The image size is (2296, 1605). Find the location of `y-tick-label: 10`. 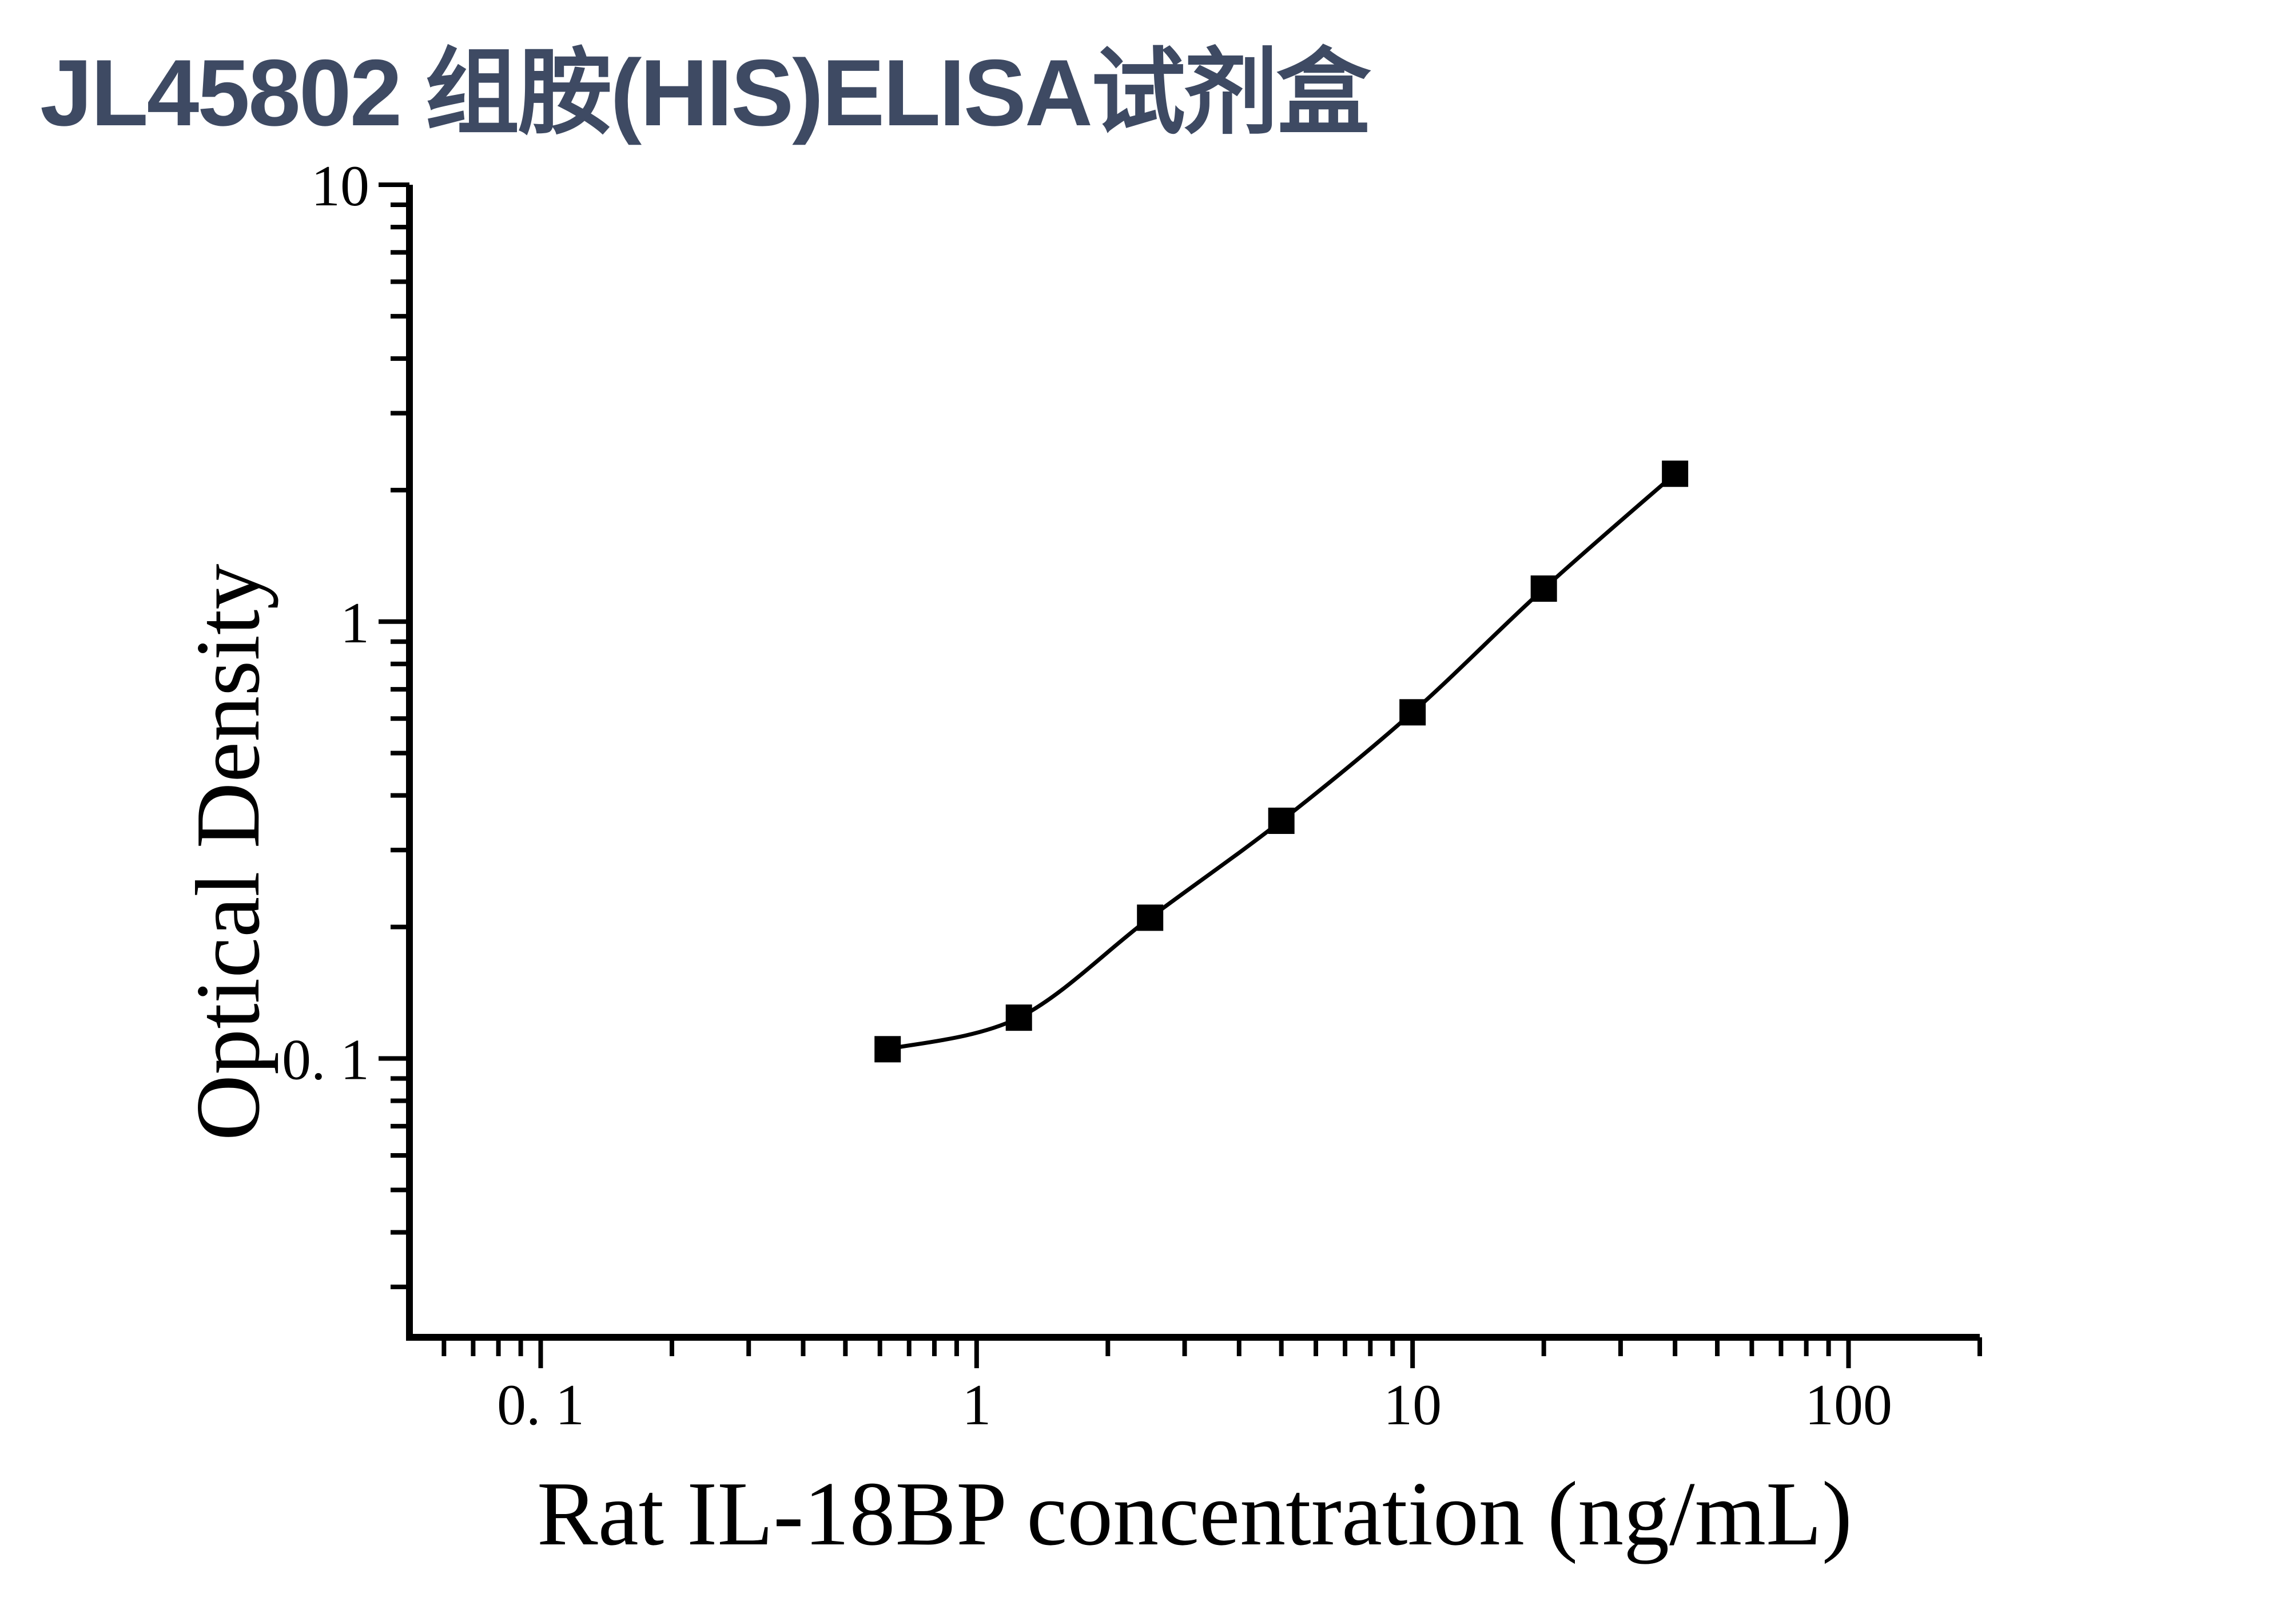

y-tick-label: 10 is located at coordinates (340, 186).